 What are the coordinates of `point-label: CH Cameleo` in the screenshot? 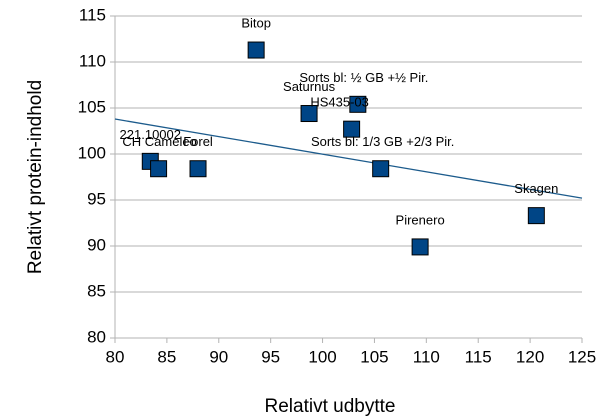 It's located at (159, 141).